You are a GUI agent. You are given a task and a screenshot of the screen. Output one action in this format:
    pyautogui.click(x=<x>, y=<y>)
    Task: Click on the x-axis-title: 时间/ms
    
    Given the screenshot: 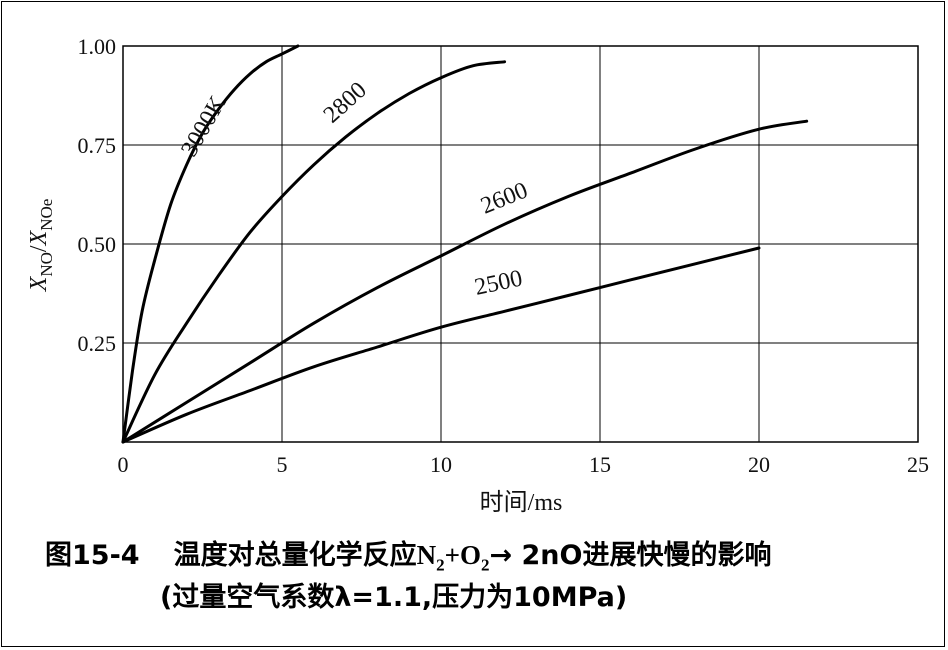 What is the action you would take?
    pyautogui.click(x=521, y=502)
    